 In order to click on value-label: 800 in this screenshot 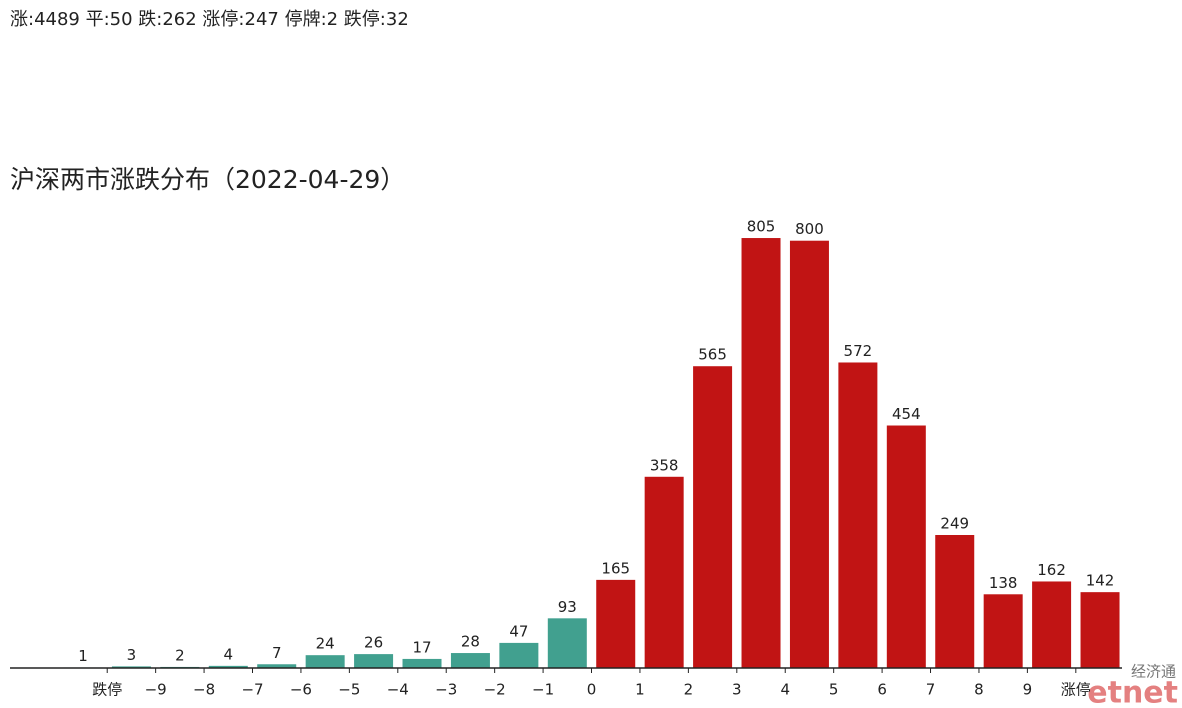, I will do `click(809, 229)`.